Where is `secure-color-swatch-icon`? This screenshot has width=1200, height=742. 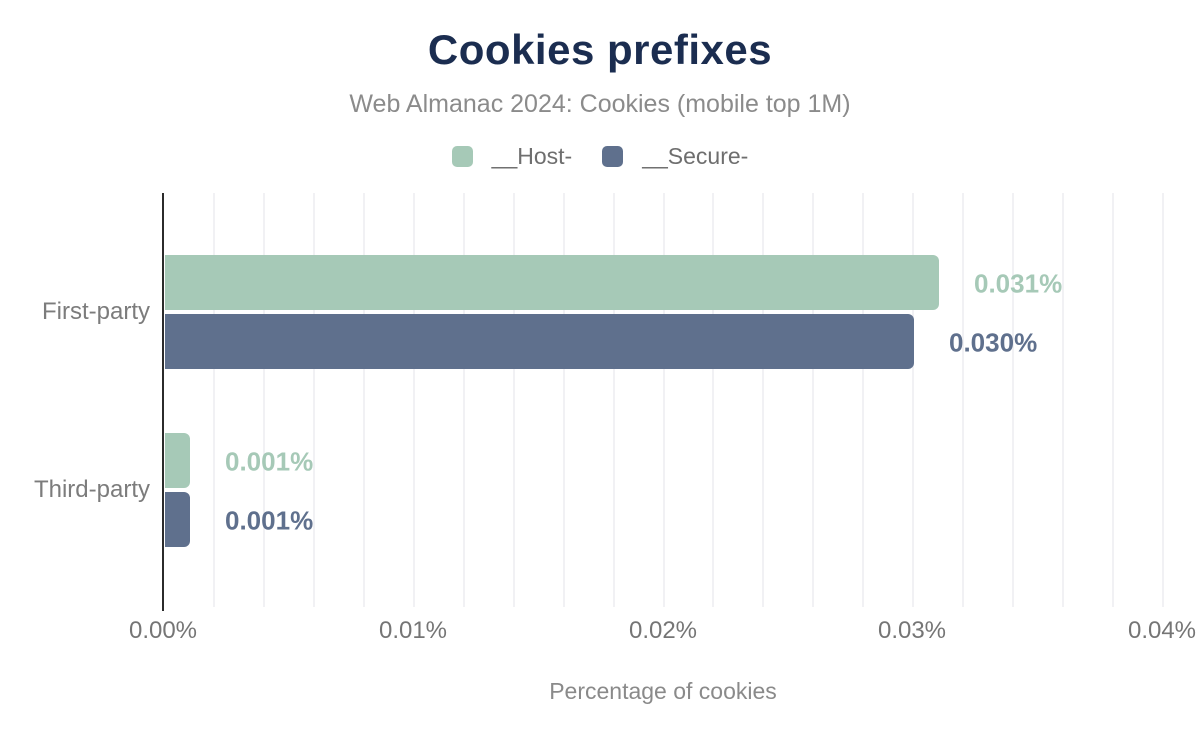 secure-color-swatch-icon is located at coordinates (613, 156).